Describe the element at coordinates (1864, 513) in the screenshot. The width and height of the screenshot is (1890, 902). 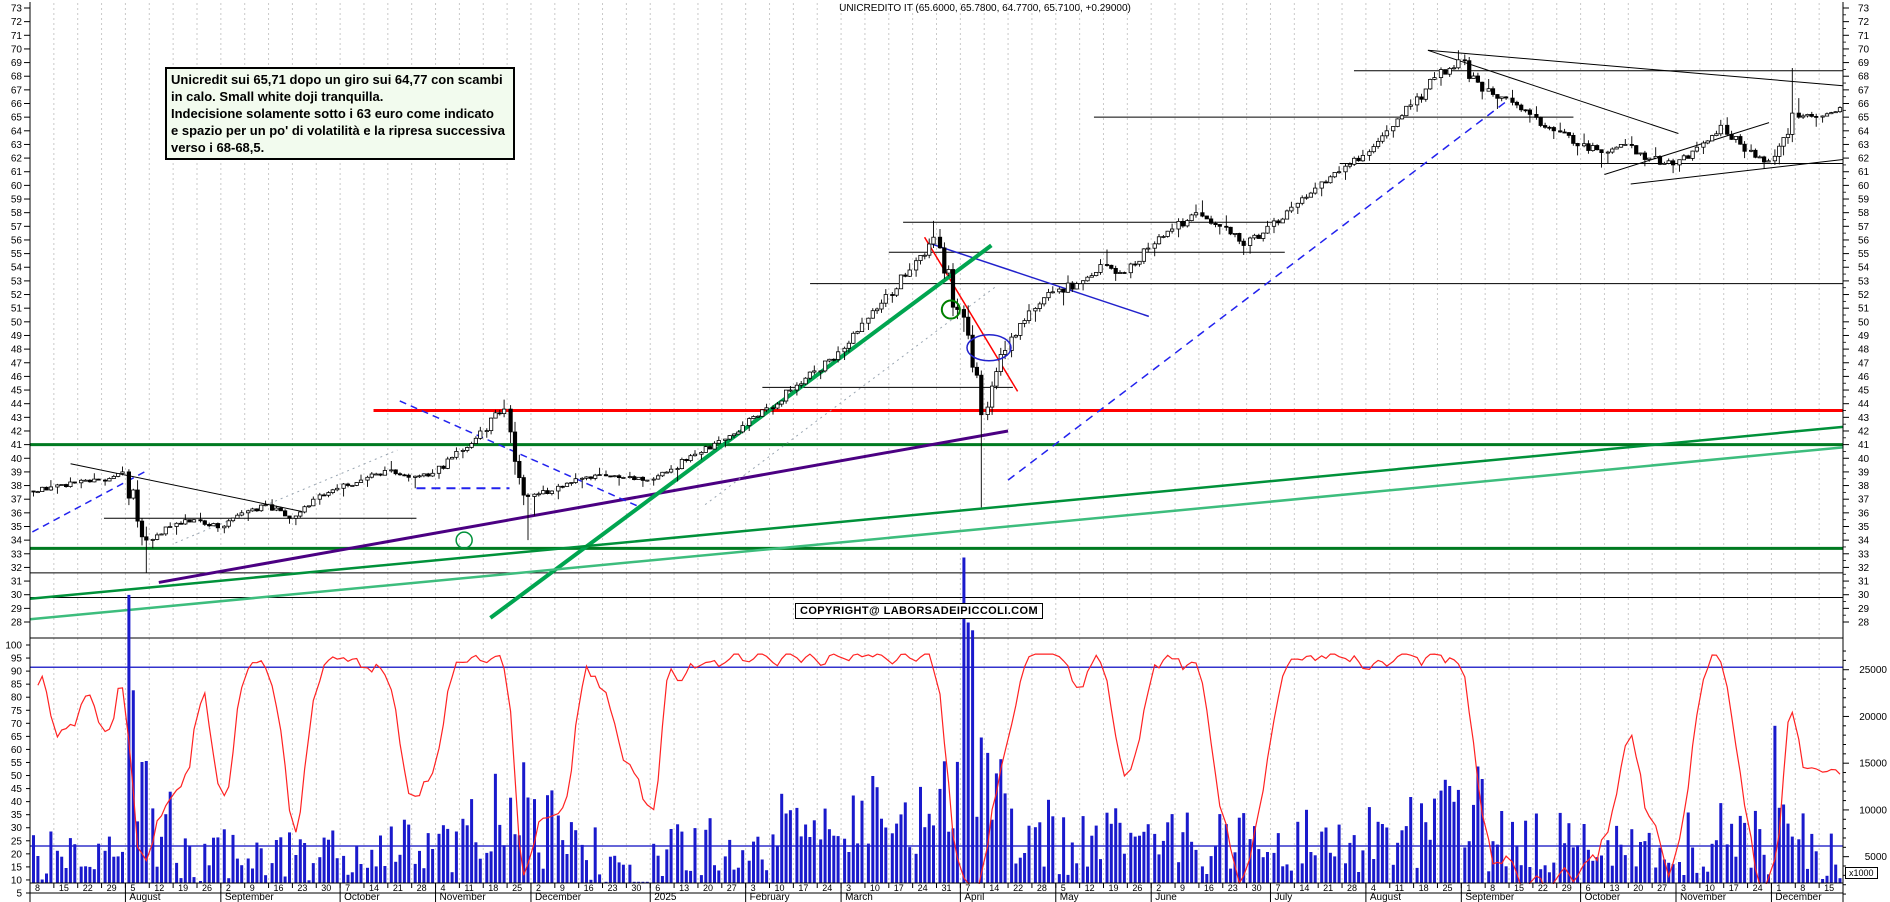
I see `svg-text: 36` at that location.